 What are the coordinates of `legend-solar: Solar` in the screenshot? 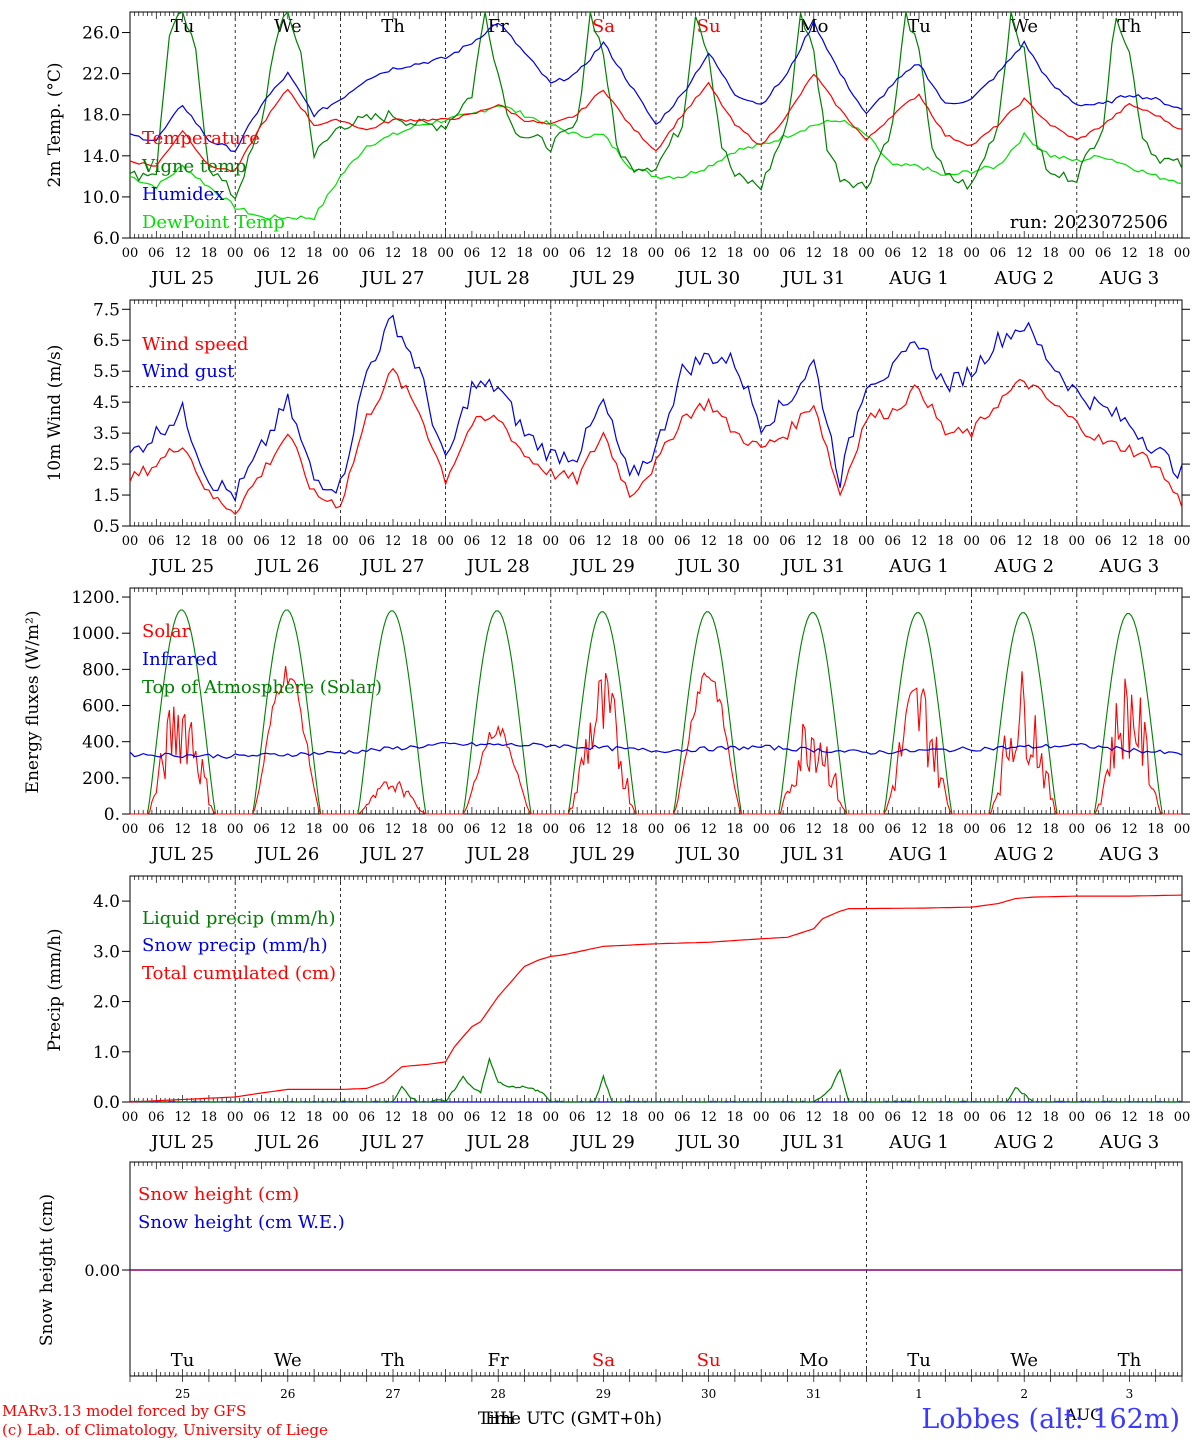 It's located at (166, 631).